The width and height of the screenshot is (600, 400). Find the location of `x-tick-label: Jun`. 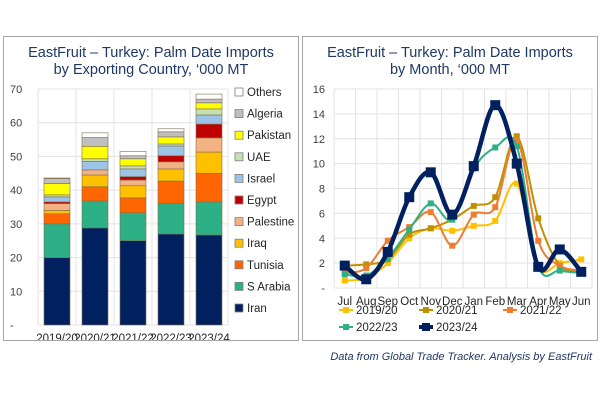

x-tick-label: Jun is located at coordinates (581, 302).